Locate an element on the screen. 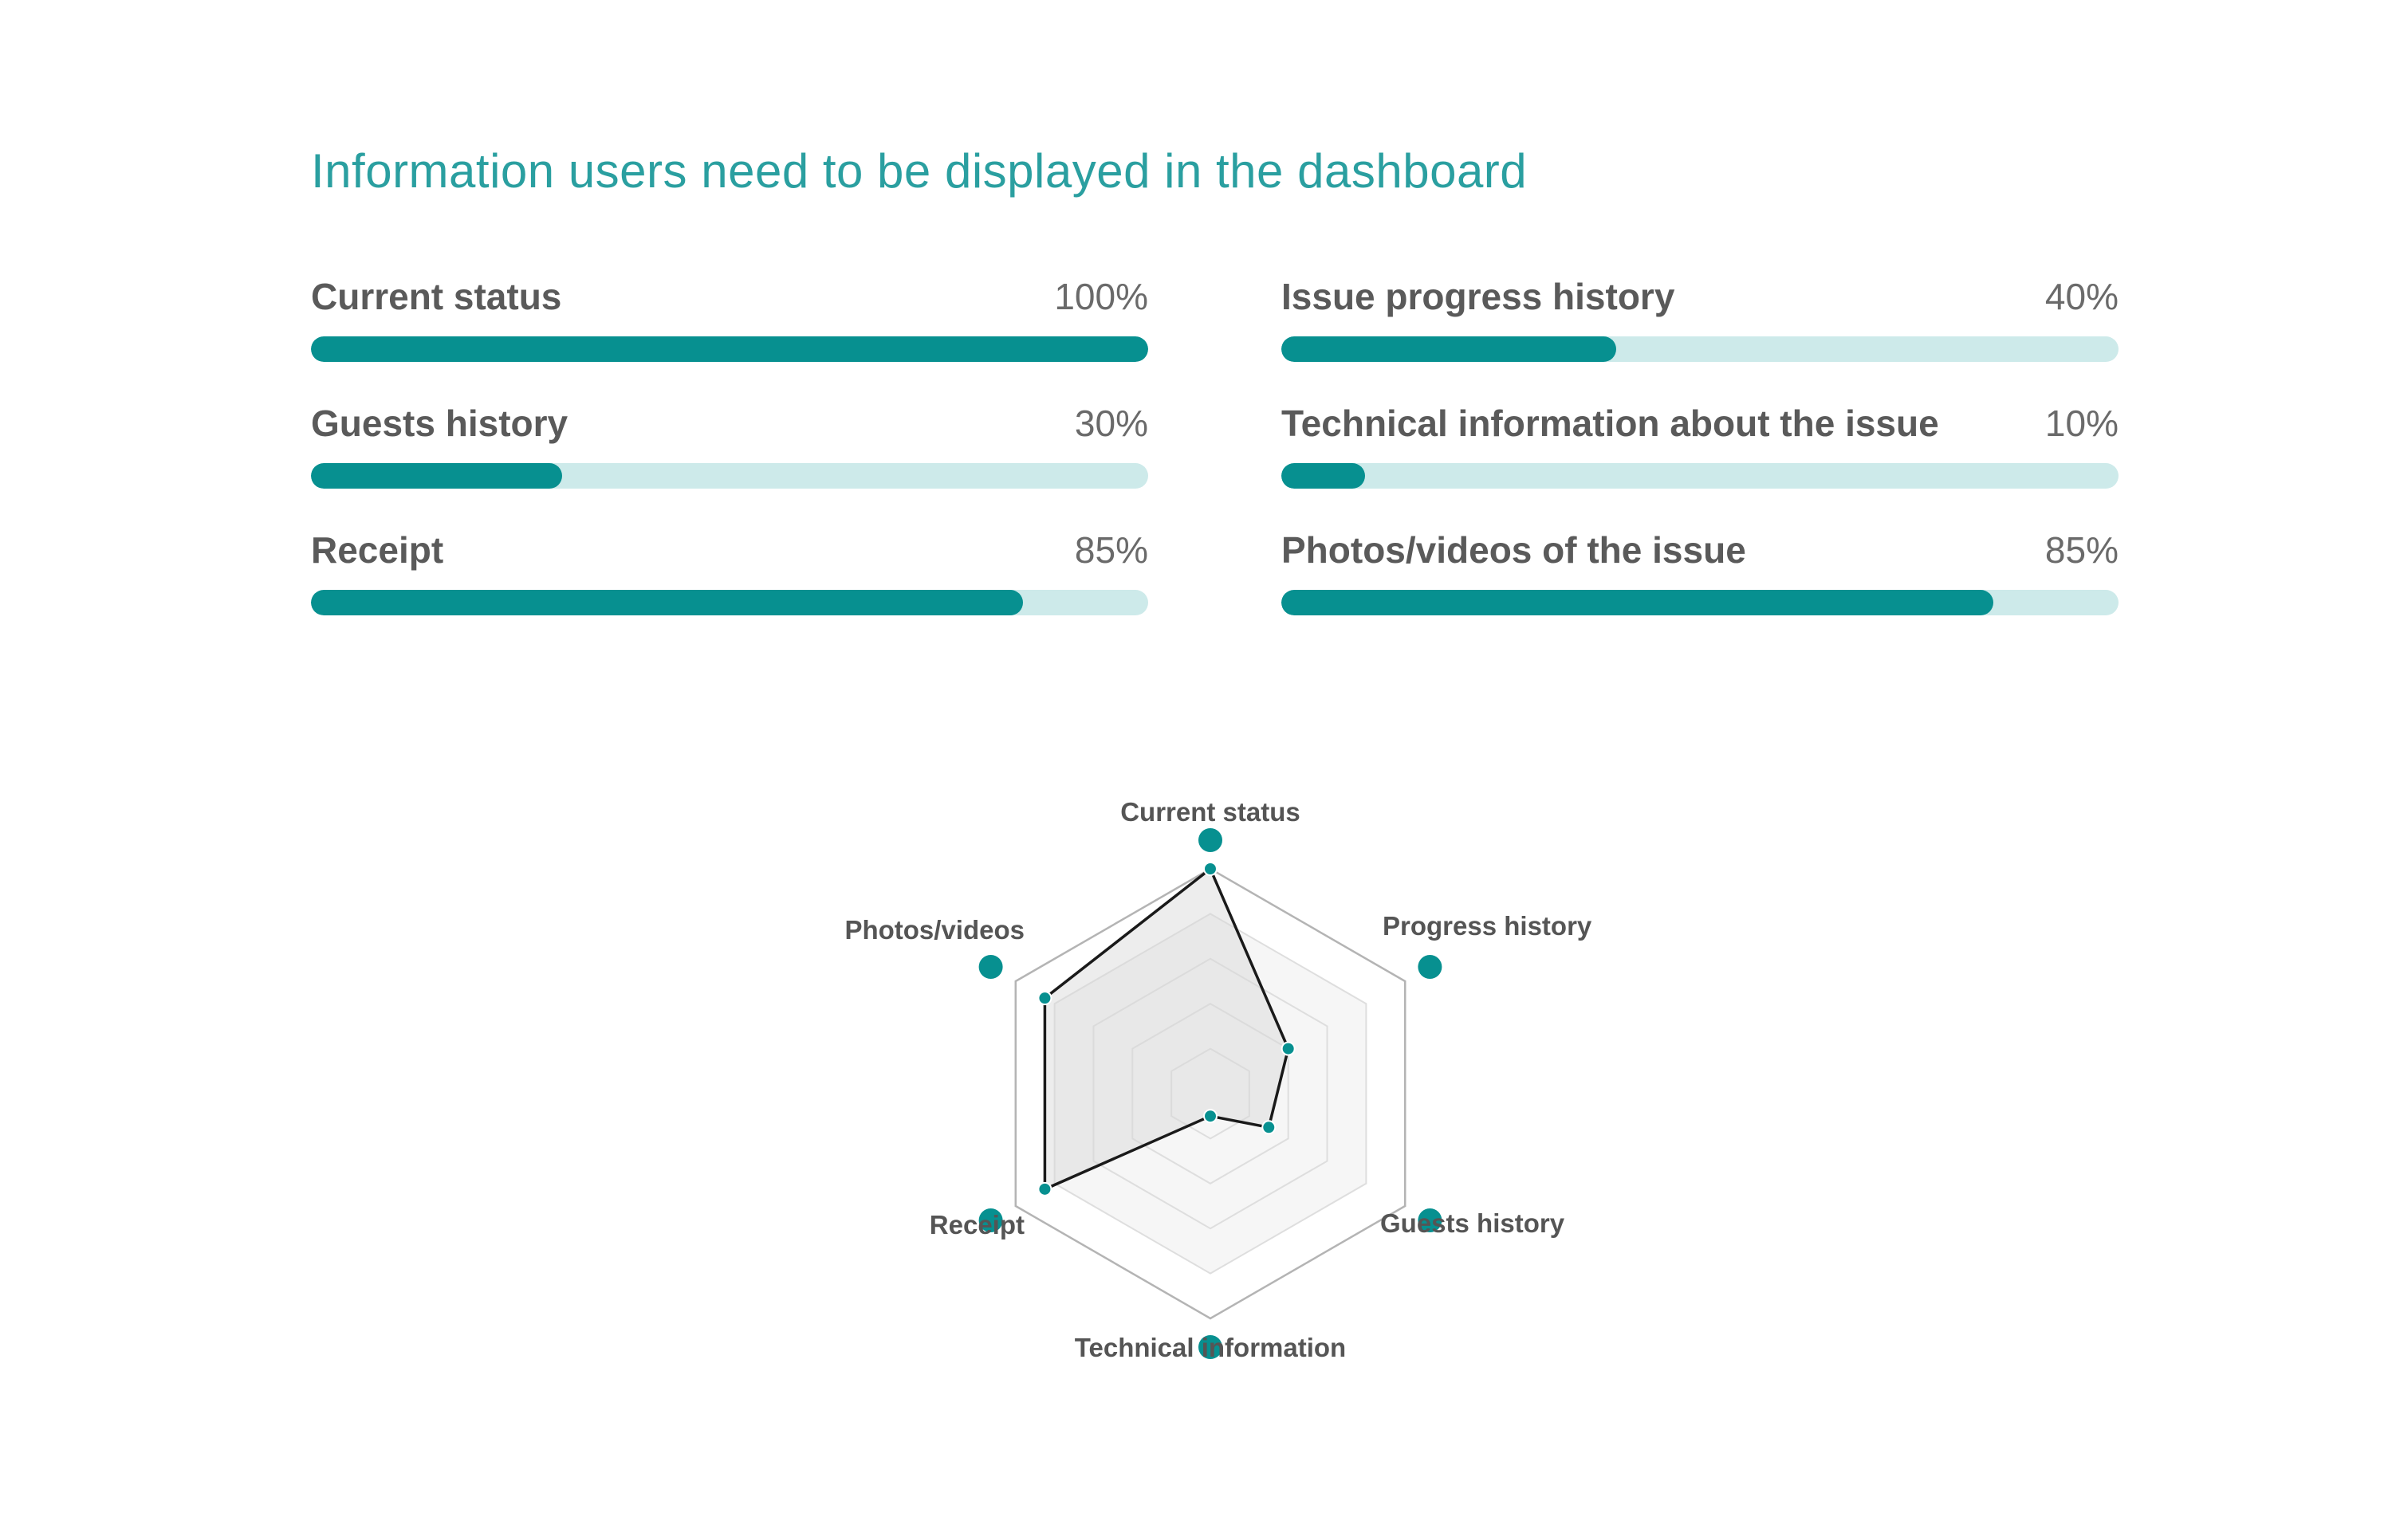  bar-percent: 10% is located at coordinates (2081, 424).